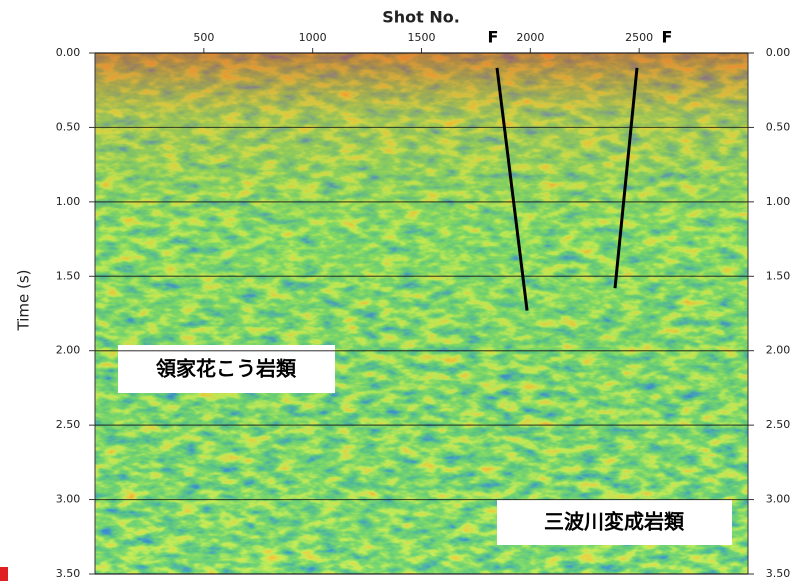 This screenshot has width=798, height=581. What do you see at coordinates (68, 201) in the screenshot?
I see `y-tick-label: 1.00` at bounding box center [68, 201].